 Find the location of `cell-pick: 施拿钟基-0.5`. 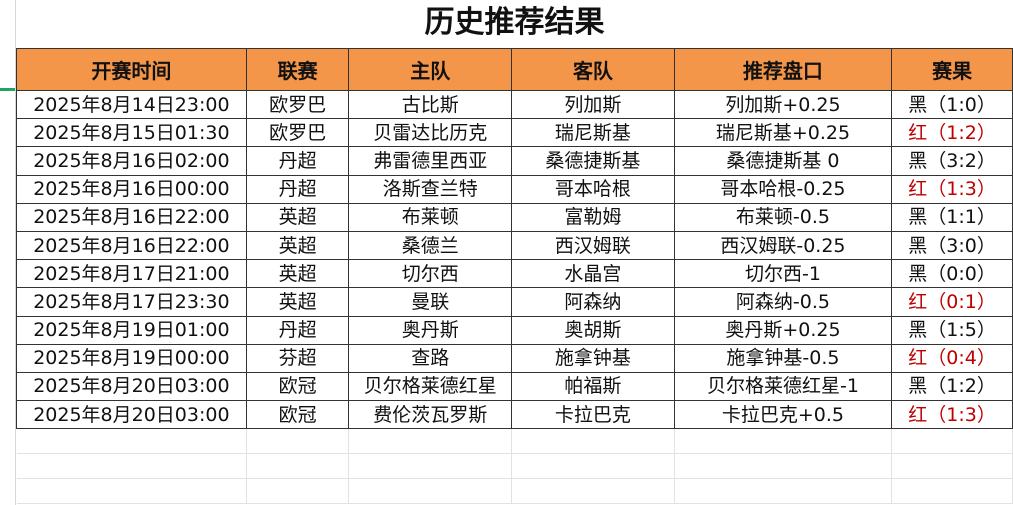

cell-pick: 施拿钟基-0.5 is located at coordinates (783, 358).